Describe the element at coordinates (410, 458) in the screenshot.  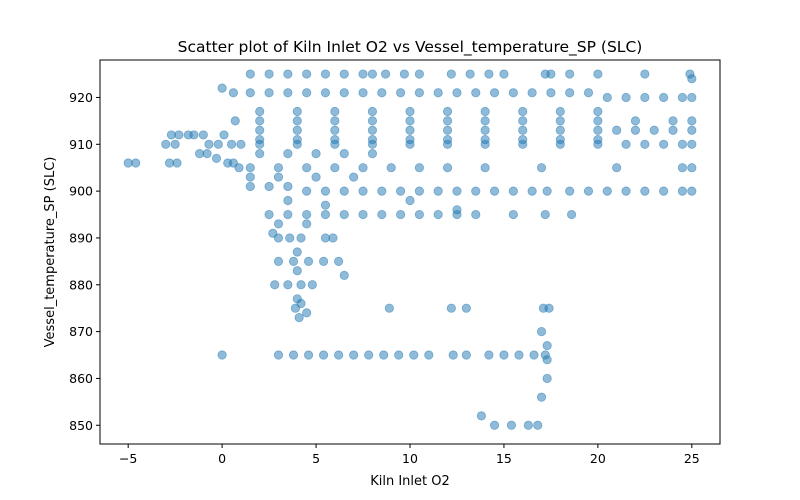
I see `x-tick-label: 10` at that location.